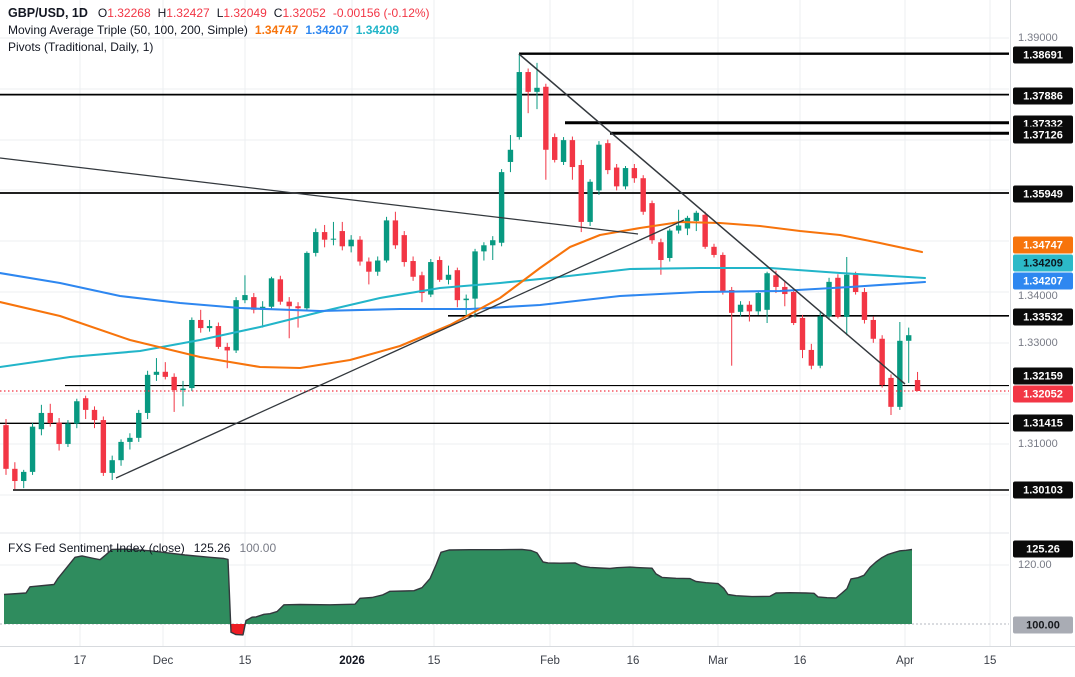 The width and height of the screenshot is (1075, 677). I want to click on price-axis-badge: 1.35949, so click(1043, 194).